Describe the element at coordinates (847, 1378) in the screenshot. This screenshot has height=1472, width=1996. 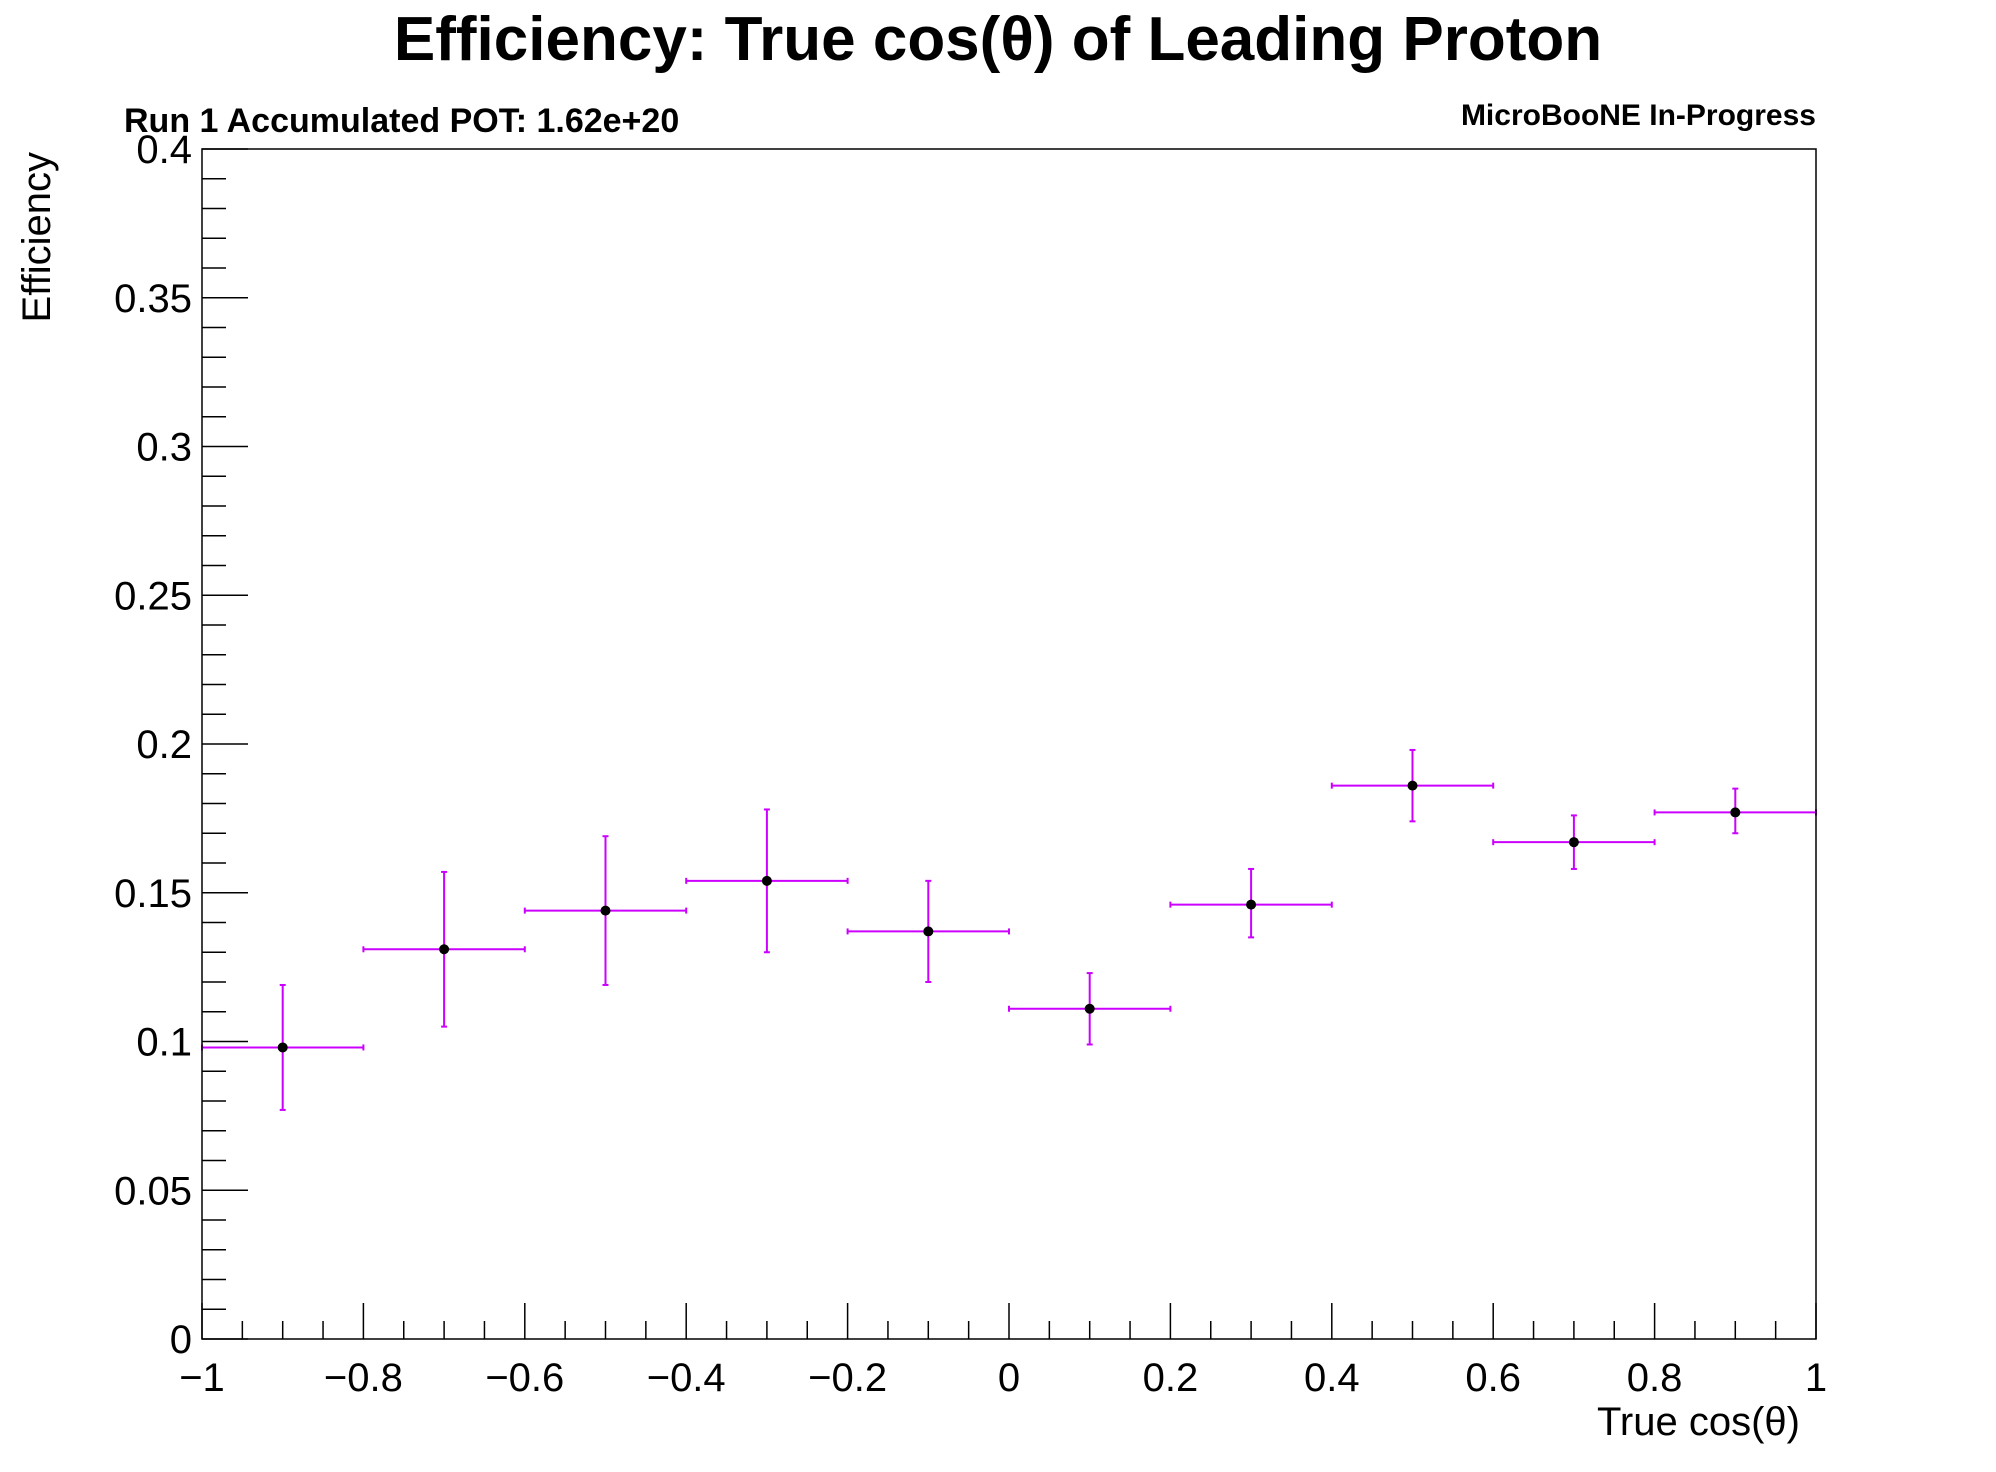
I see `x-tick-label: −0.2` at that location.